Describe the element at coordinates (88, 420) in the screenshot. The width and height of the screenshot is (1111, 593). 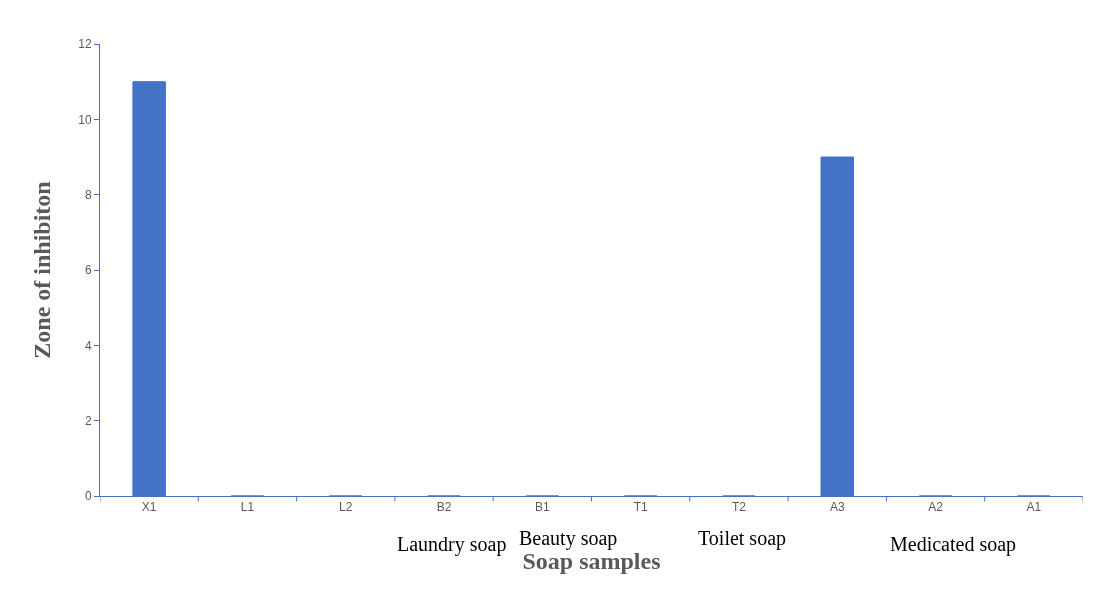
I see `y-tick-label: 2` at that location.